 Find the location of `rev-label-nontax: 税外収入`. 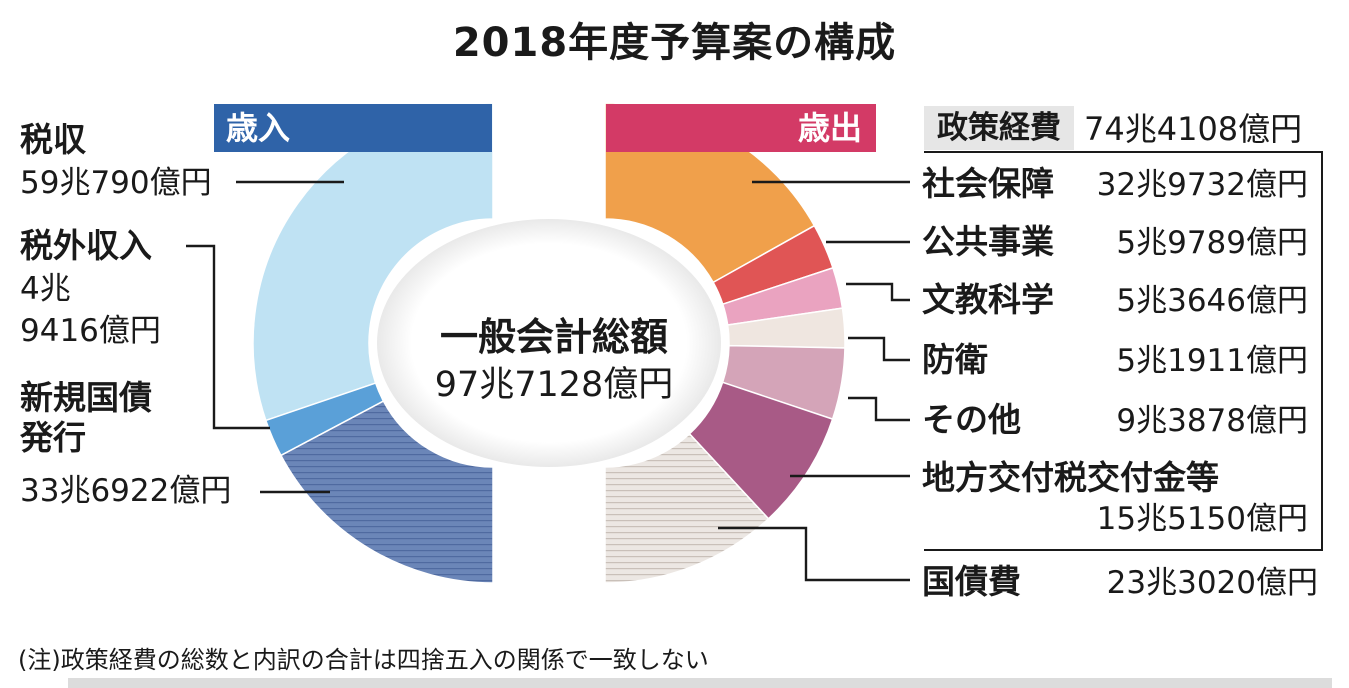

rev-label-nontax: 税外収入 is located at coordinates (86, 245).